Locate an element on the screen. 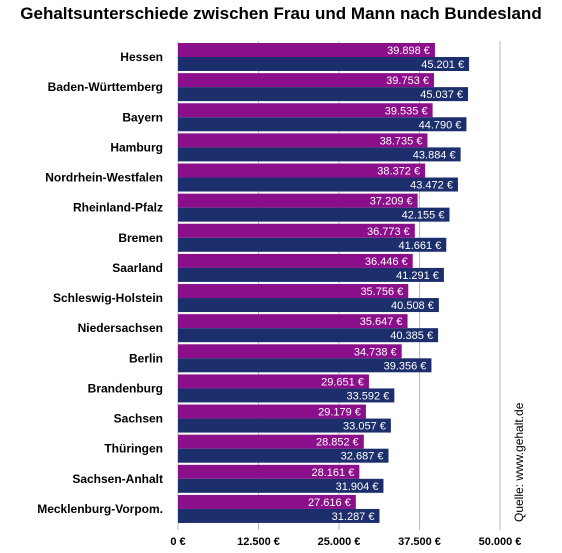 The image size is (562, 553). bar-value-label: 33.592 € is located at coordinates (368, 396).